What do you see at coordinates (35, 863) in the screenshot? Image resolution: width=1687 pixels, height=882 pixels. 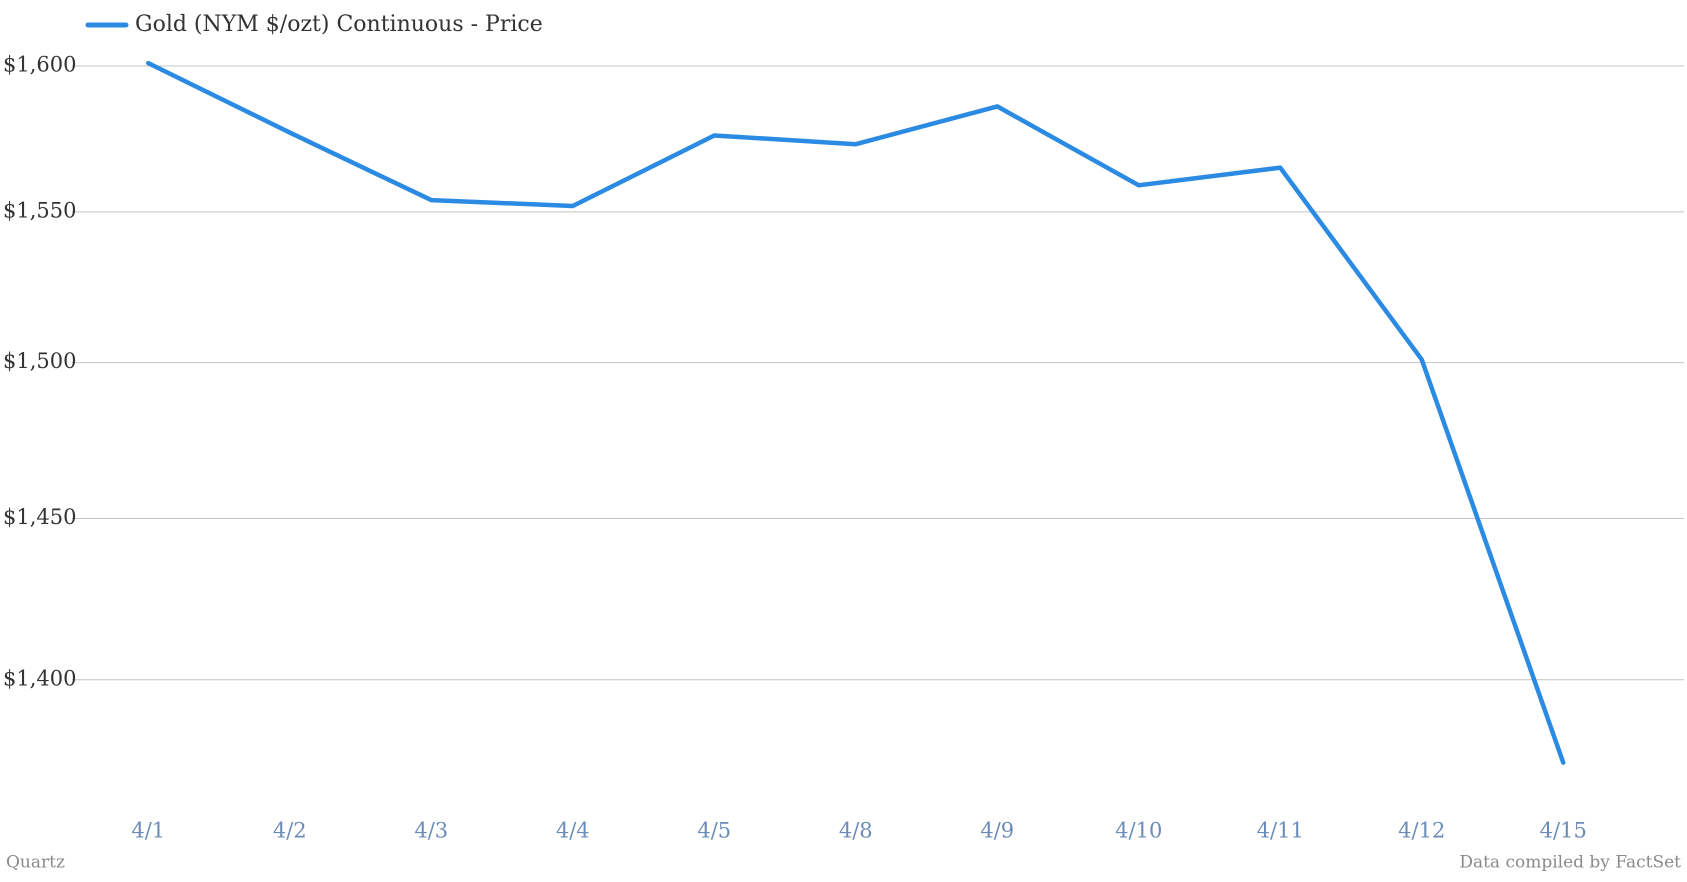 I see `source-left: Quartz` at bounding box center [35, 863].